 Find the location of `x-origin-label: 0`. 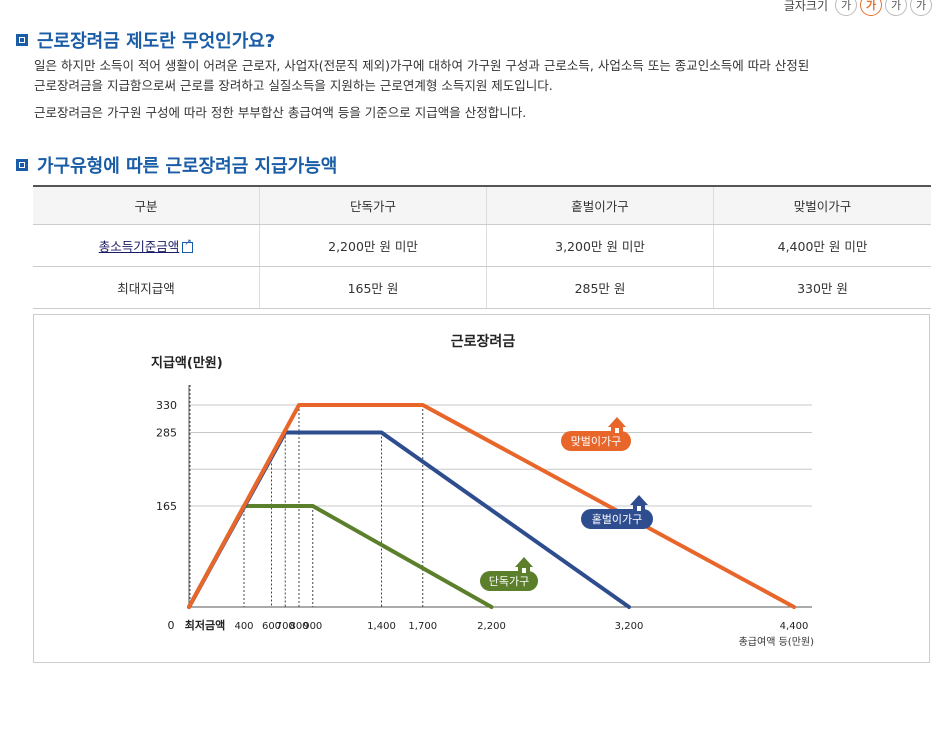

x-origin-label: 0 is located at coordinates (171, 625).